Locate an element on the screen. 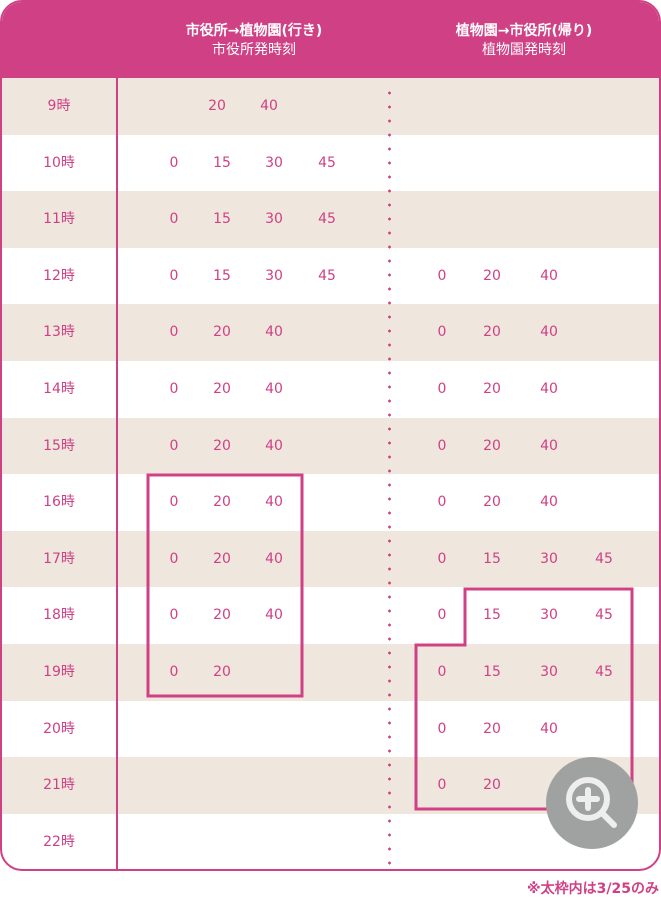 The width and height of the screenshot is (661, 900). outbound-header: 市役所→植物園(行き) 市役所発時刻 is located at coordinates (254, 41).